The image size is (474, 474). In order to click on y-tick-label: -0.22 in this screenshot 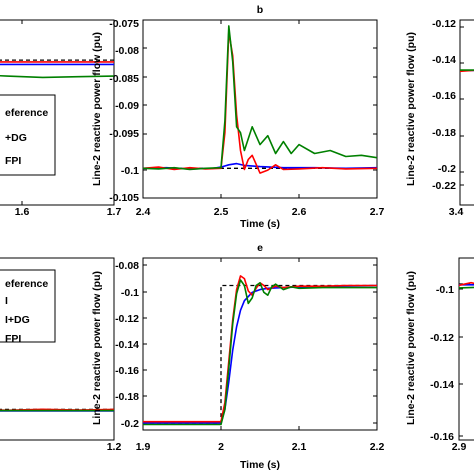, I will do `click(444, 186)`.